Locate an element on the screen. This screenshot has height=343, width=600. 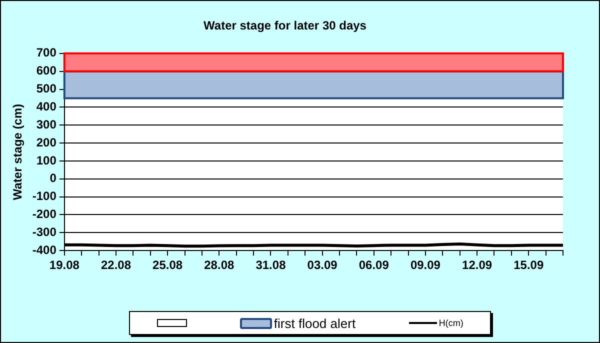
y-tick-label: 300 is located at coordinates (46, 124).